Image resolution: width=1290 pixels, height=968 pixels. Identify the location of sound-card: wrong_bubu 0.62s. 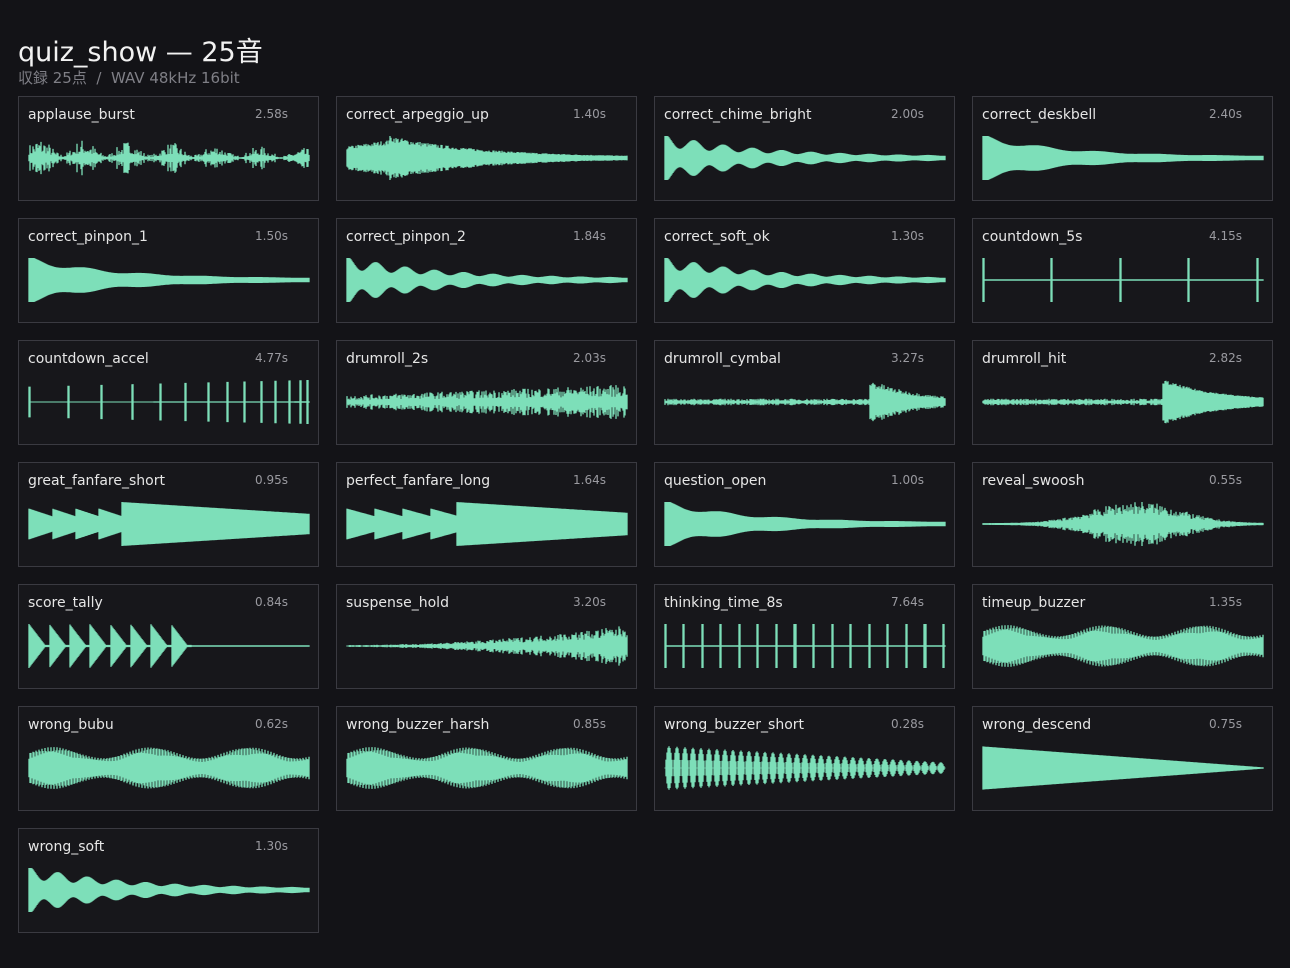
(168, 758).